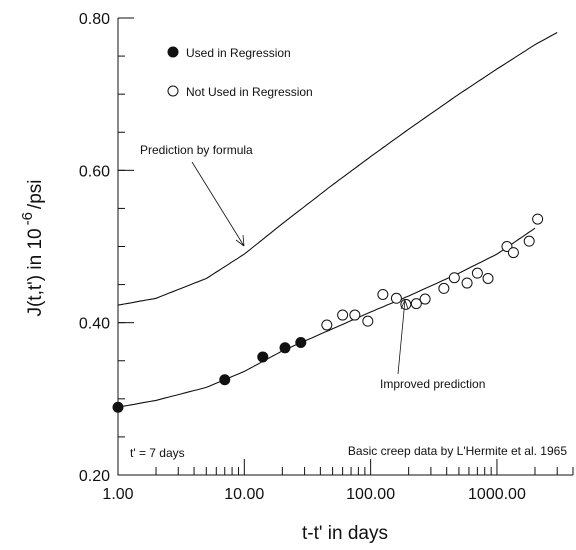 Image resolution: width=576 pixels, height=550 pixels. Describe the element at coordinates (432, 384) in the screenshot. I see `annotation-improved-prediction: Improved prediction` at that location.